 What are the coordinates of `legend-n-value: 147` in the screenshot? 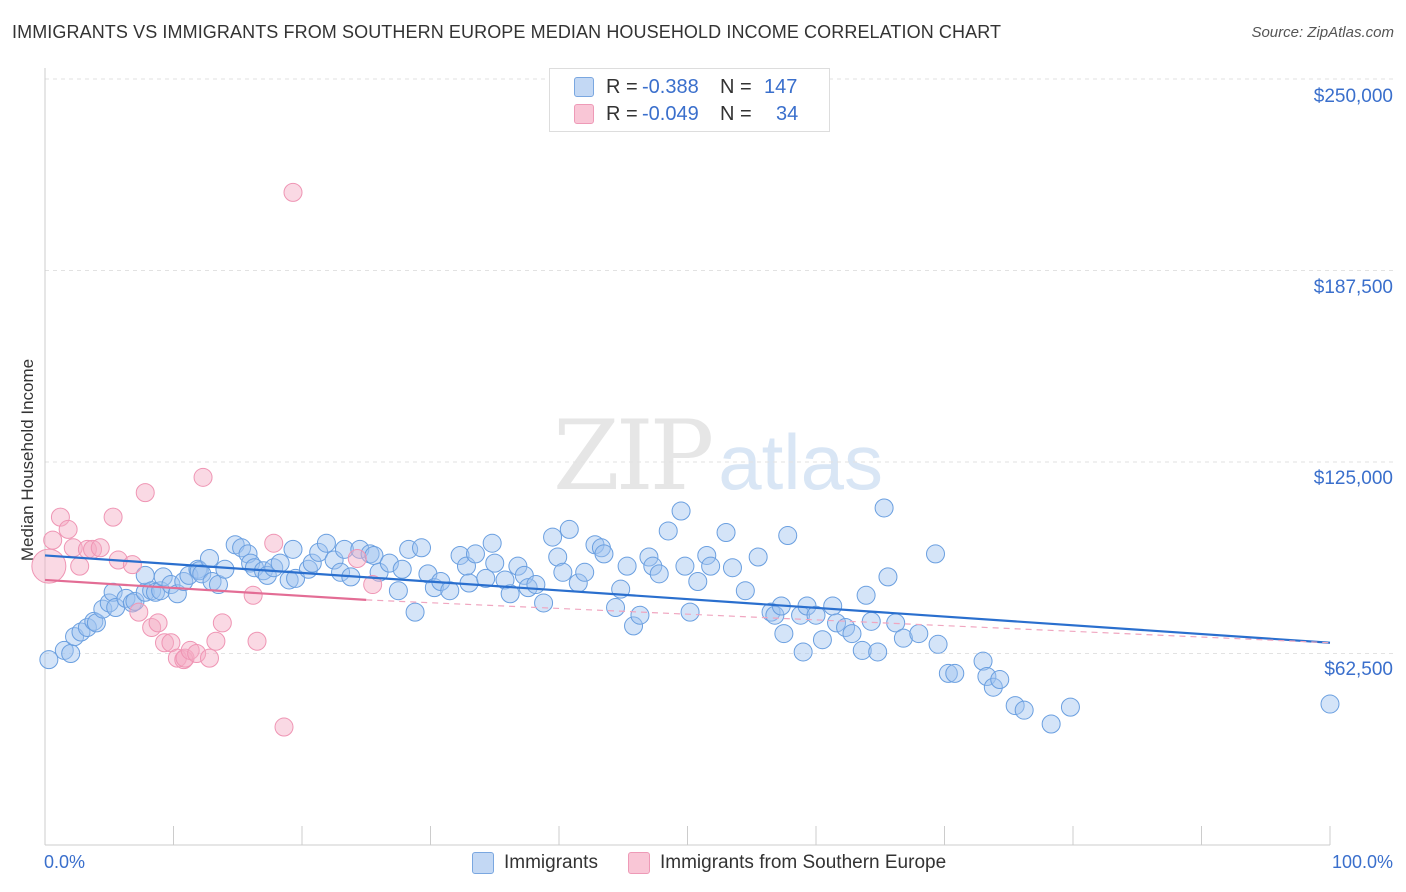 It's located at (781, 86).